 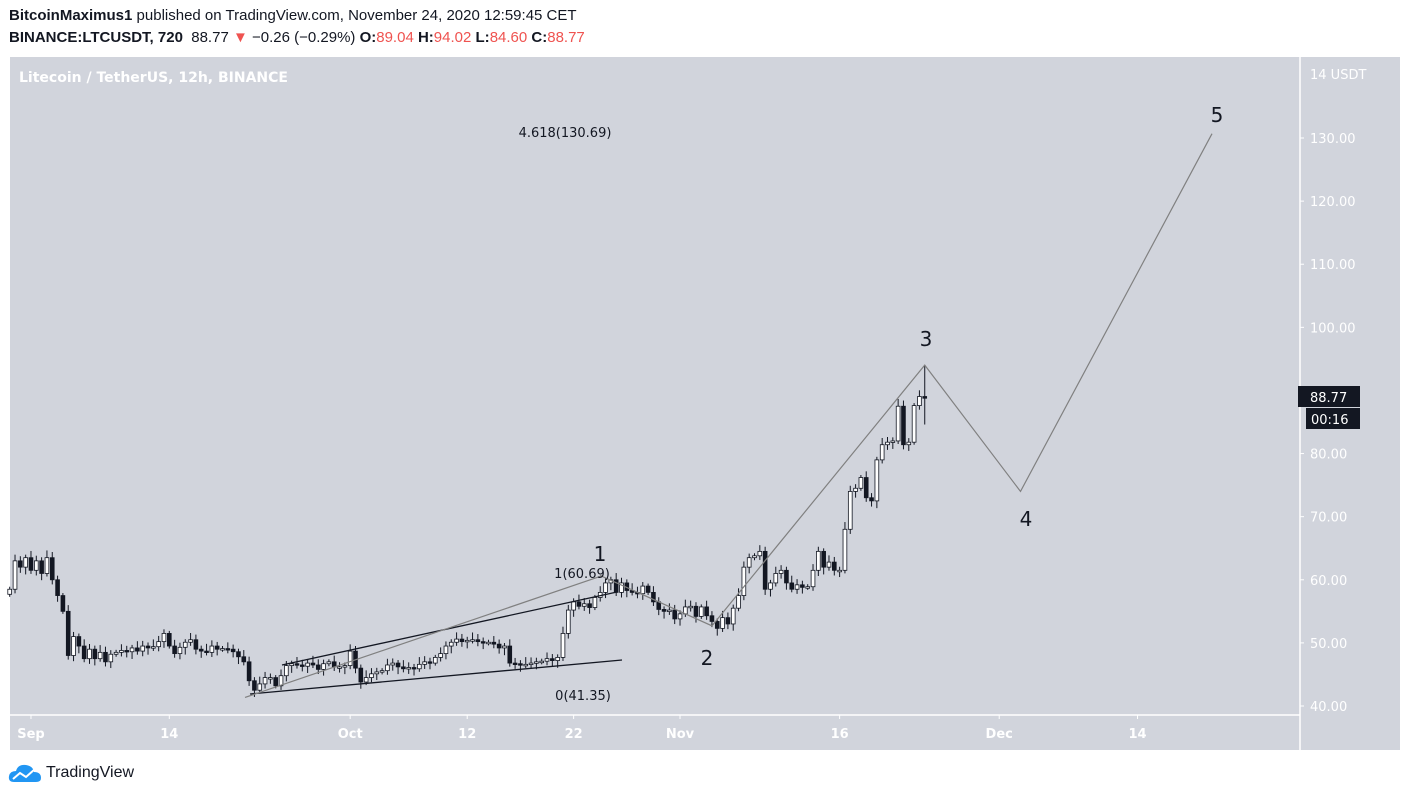 I want to click on wedge-lower-line, so click(x=436, y=677).